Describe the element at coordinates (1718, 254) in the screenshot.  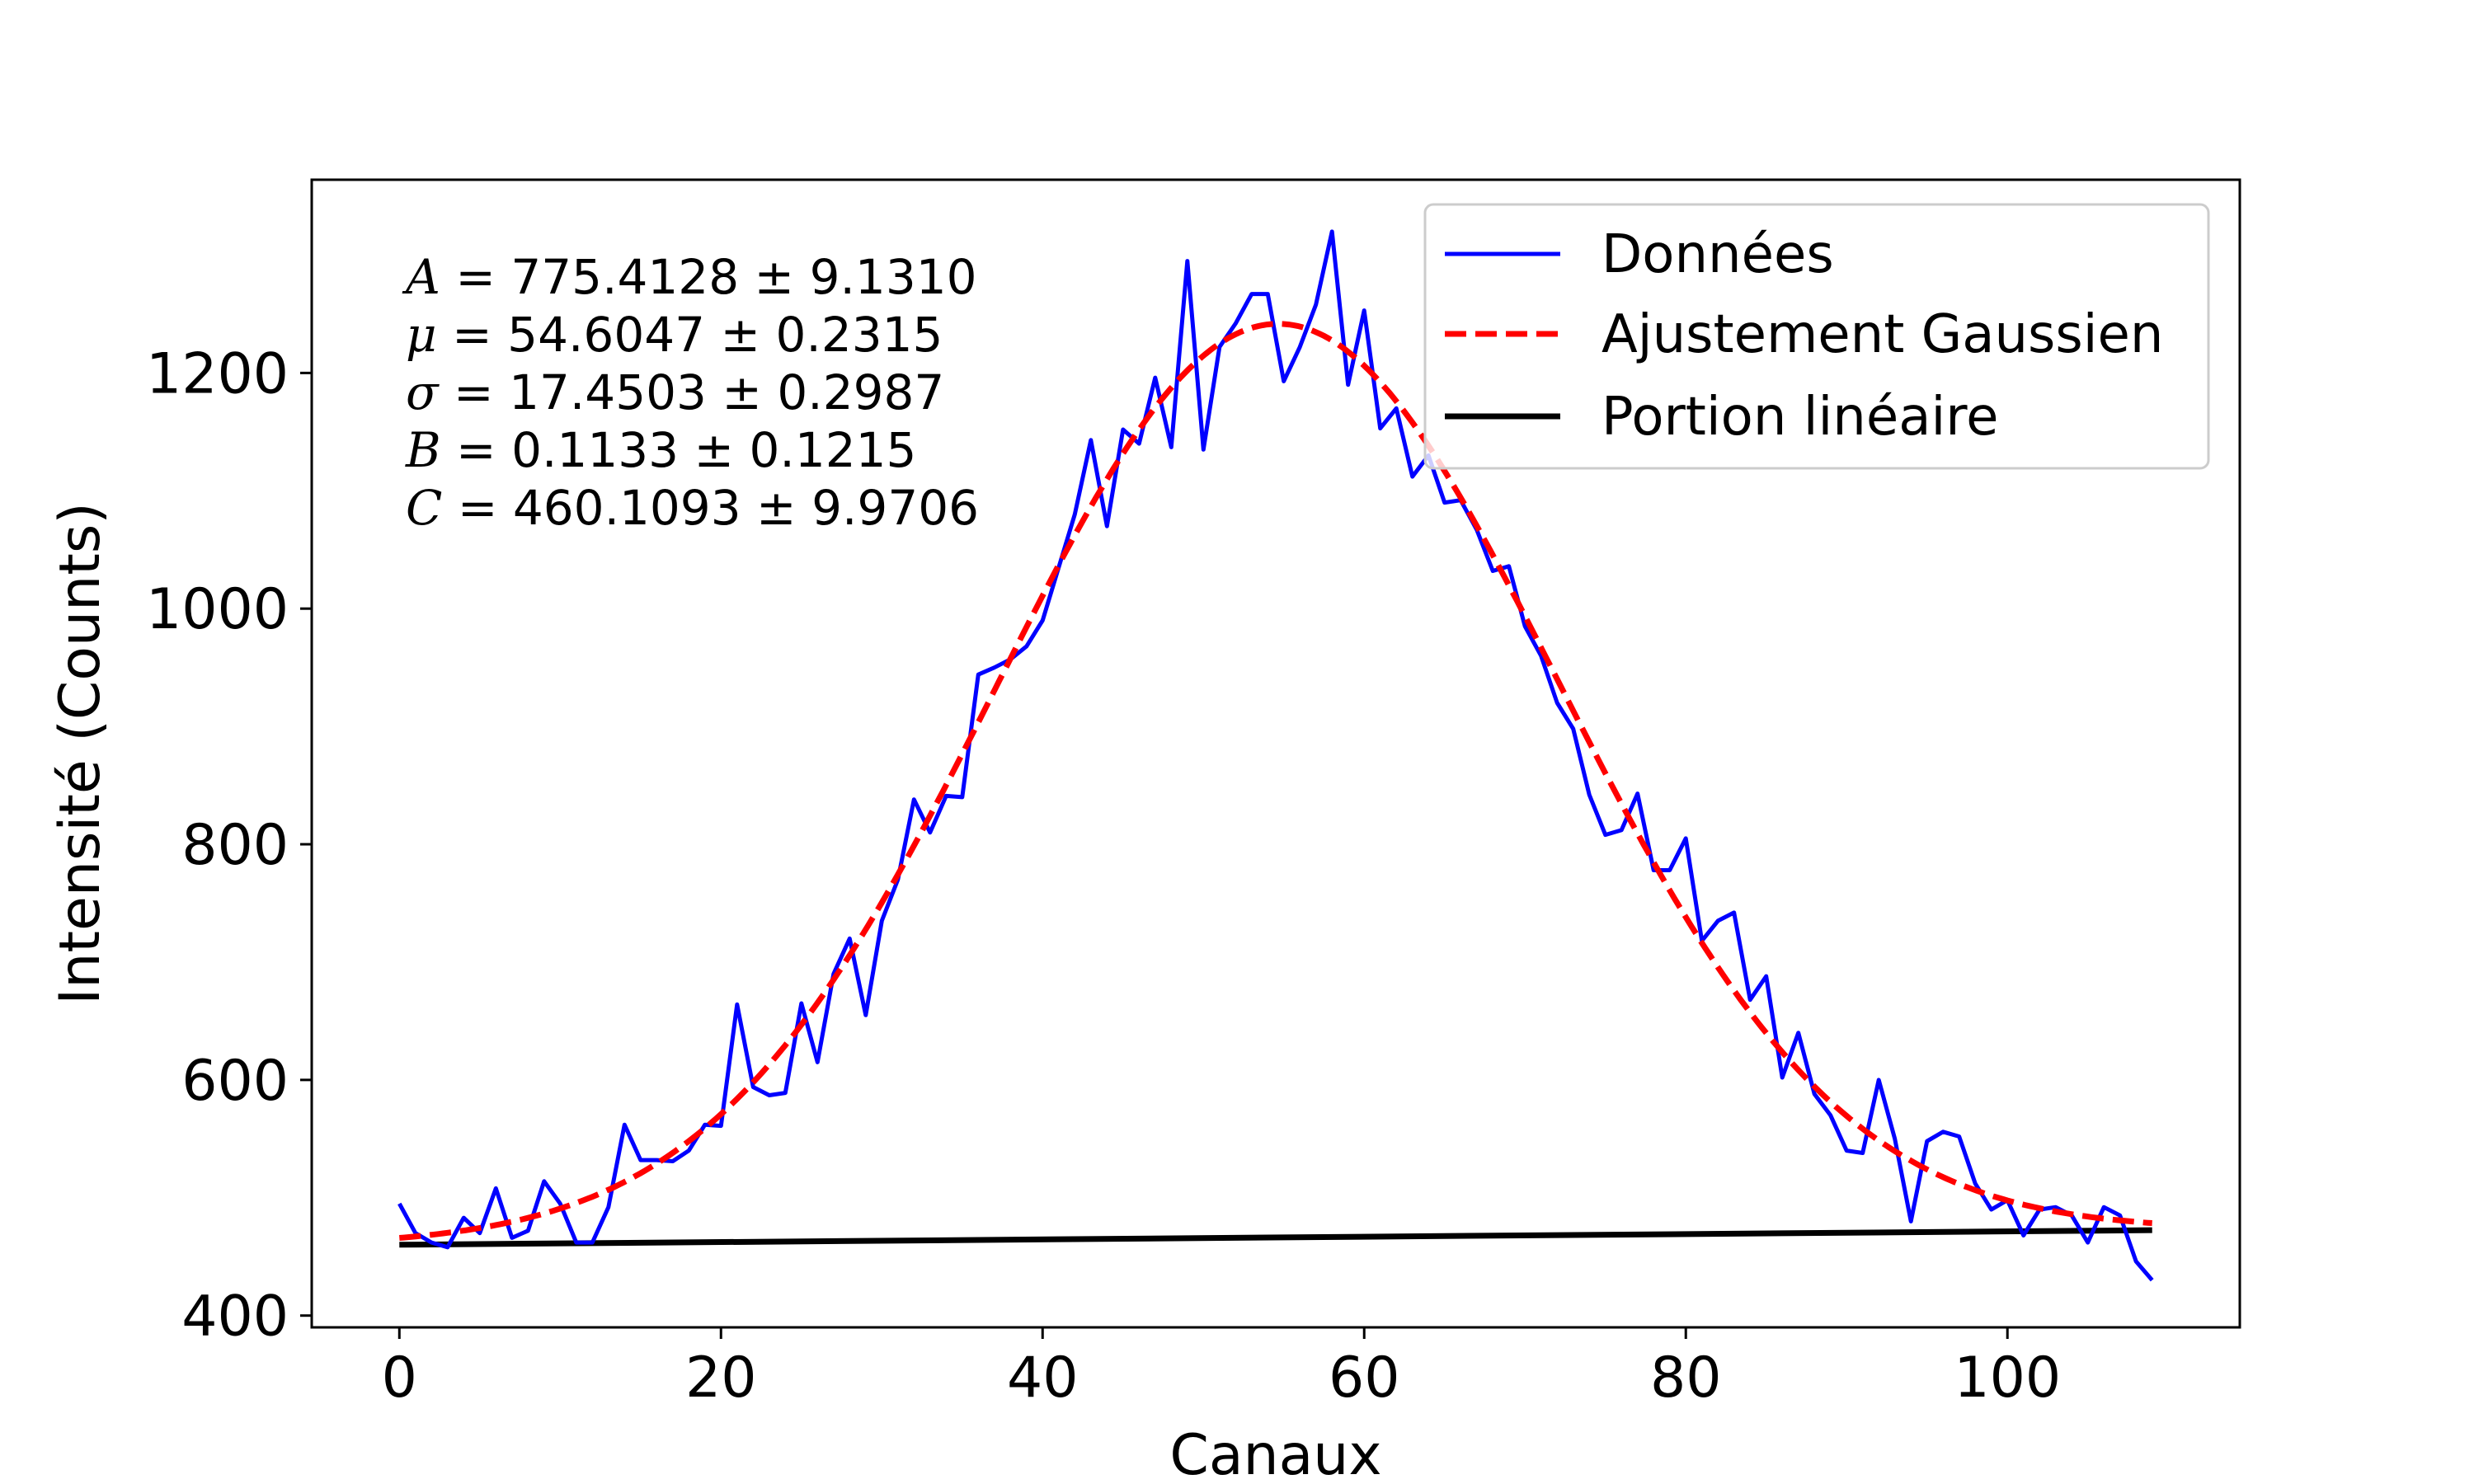
I see `legend-label-donnees: Données` at that location.